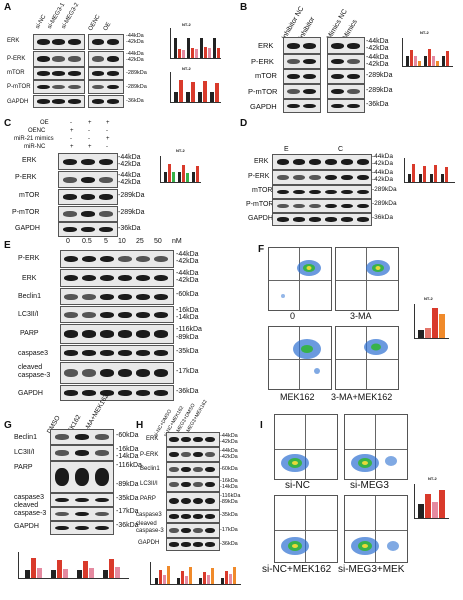 The width and height of the screenshot is (463, 600). I want to click on kda-label: -116kDa -89kDa, so click(230, 499).